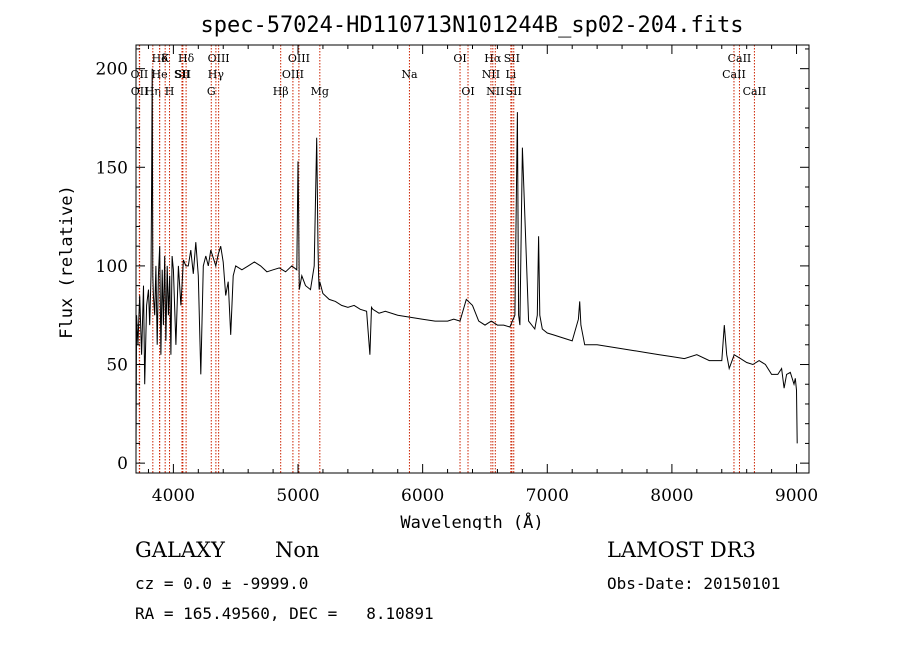 This screenshot has width=900, height=649. What do you see at coordinates (409, 74) in the screenshot?
I see `line-label: Na` at bounding box center [409, 74].